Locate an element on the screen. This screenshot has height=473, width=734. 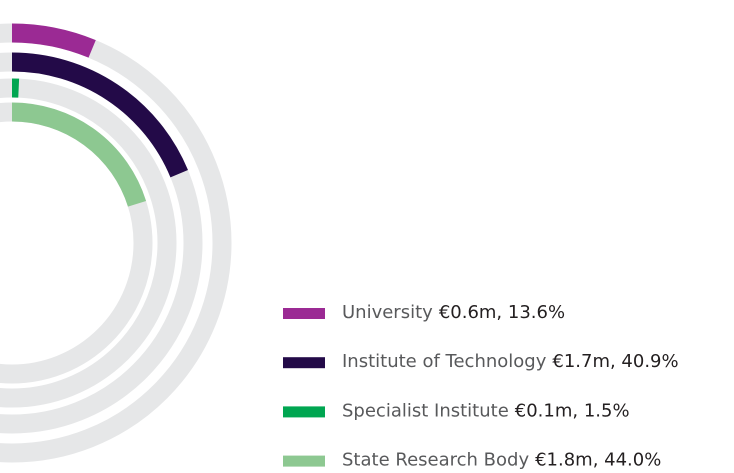
legend-label: University €0.6m, 13.6% is located at coordinates (453, 312).